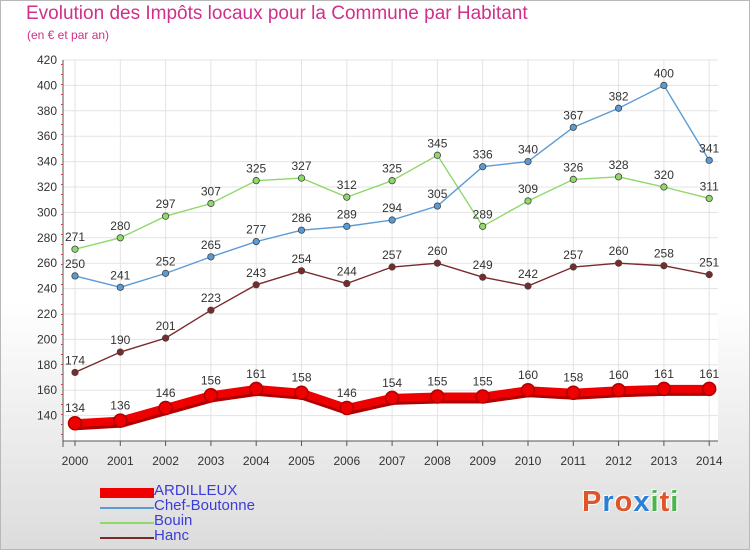 The width and height of the screenshot is (750, 550). I want to click on chart-subtitle: (en € et par an), so click(68, 35).